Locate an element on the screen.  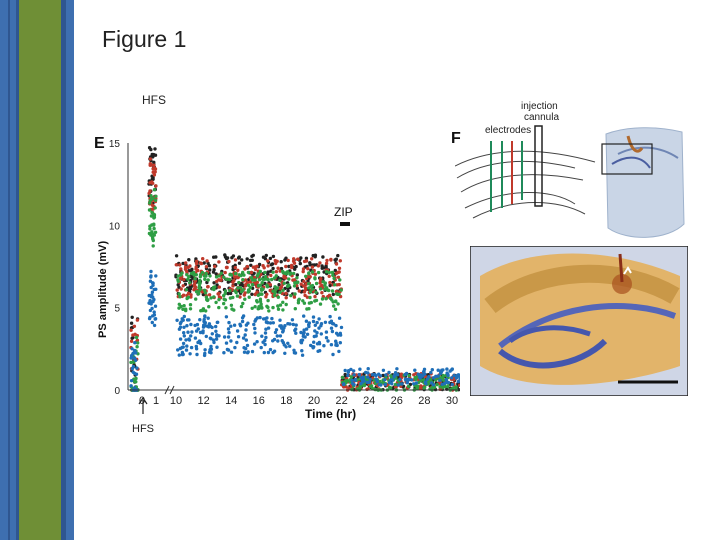
cannula-label-line2: cannula is located at coordinates (541, 117).